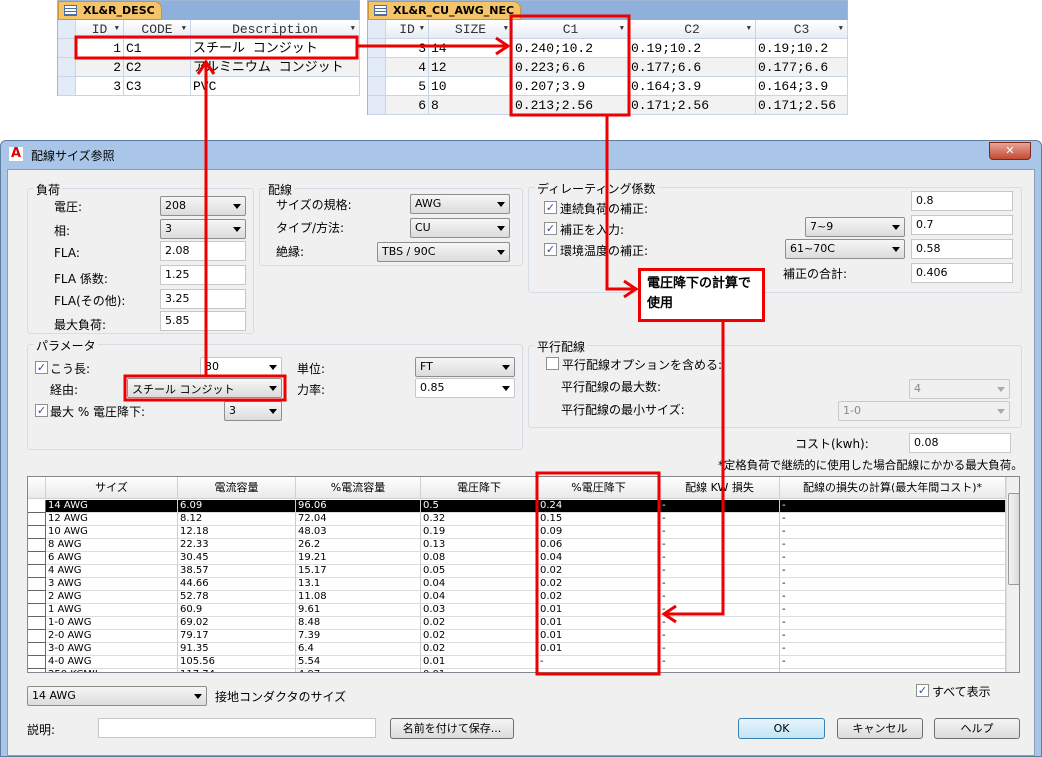 Image resolution: width=1042 pixels, height=757 pixels. I want to click on table-cell: C3, so click(157, 86).